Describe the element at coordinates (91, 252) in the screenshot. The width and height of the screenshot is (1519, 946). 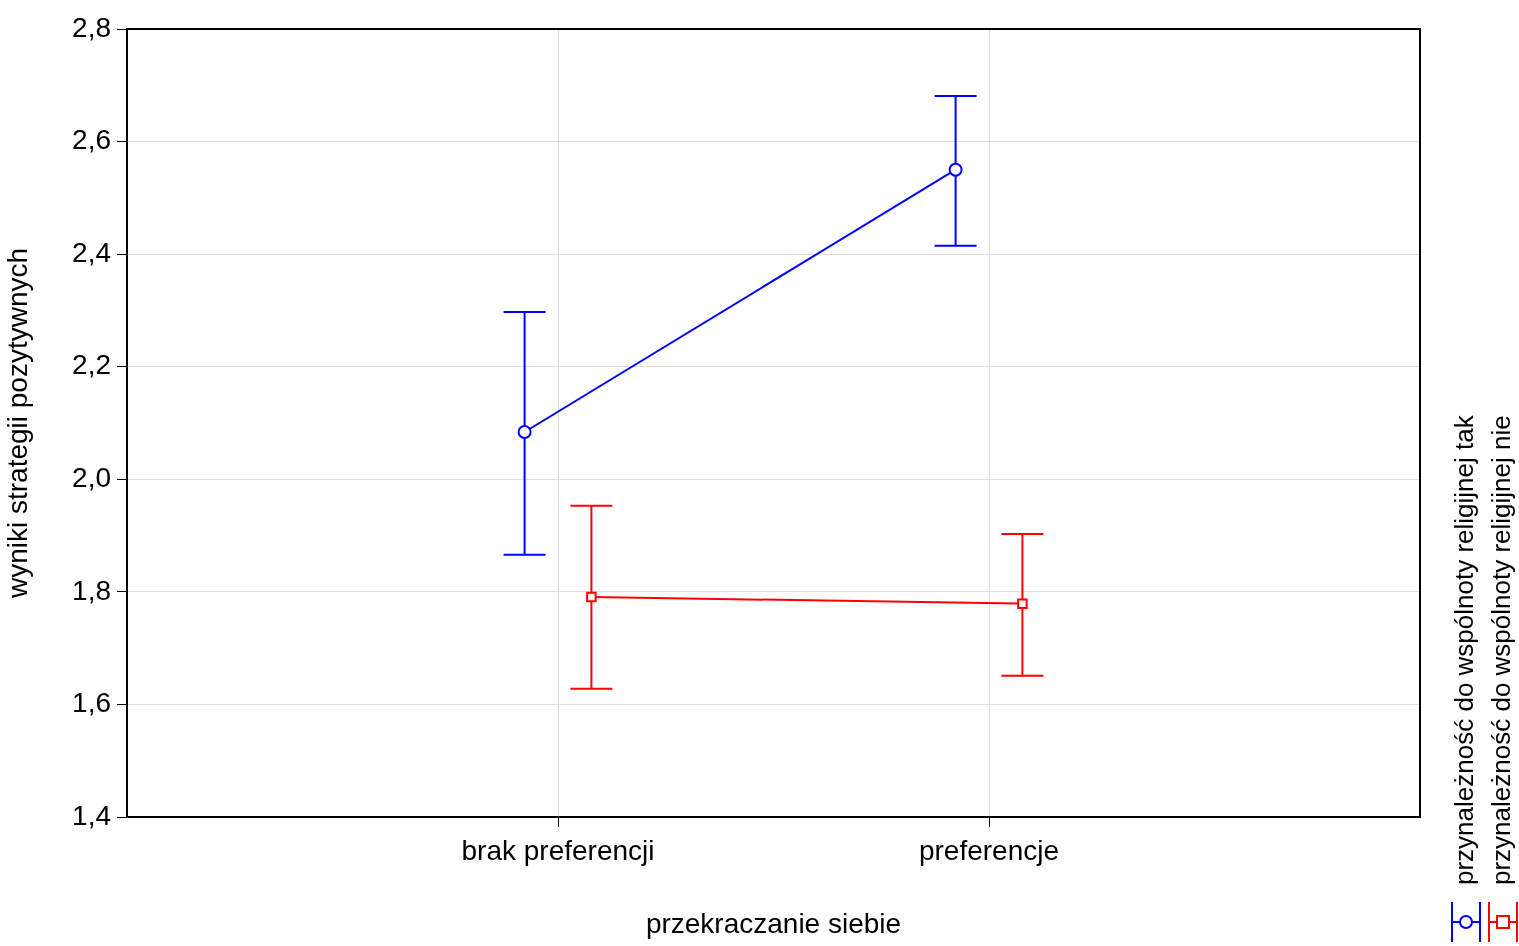
I see `y-tick-label: 2,4` at that location.